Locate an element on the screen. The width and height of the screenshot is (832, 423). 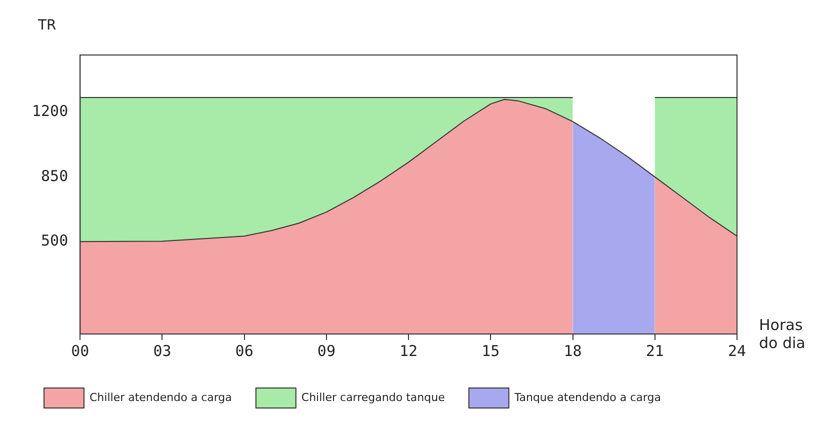
x-tick-label: 06 is located at coordinates (244, 351).